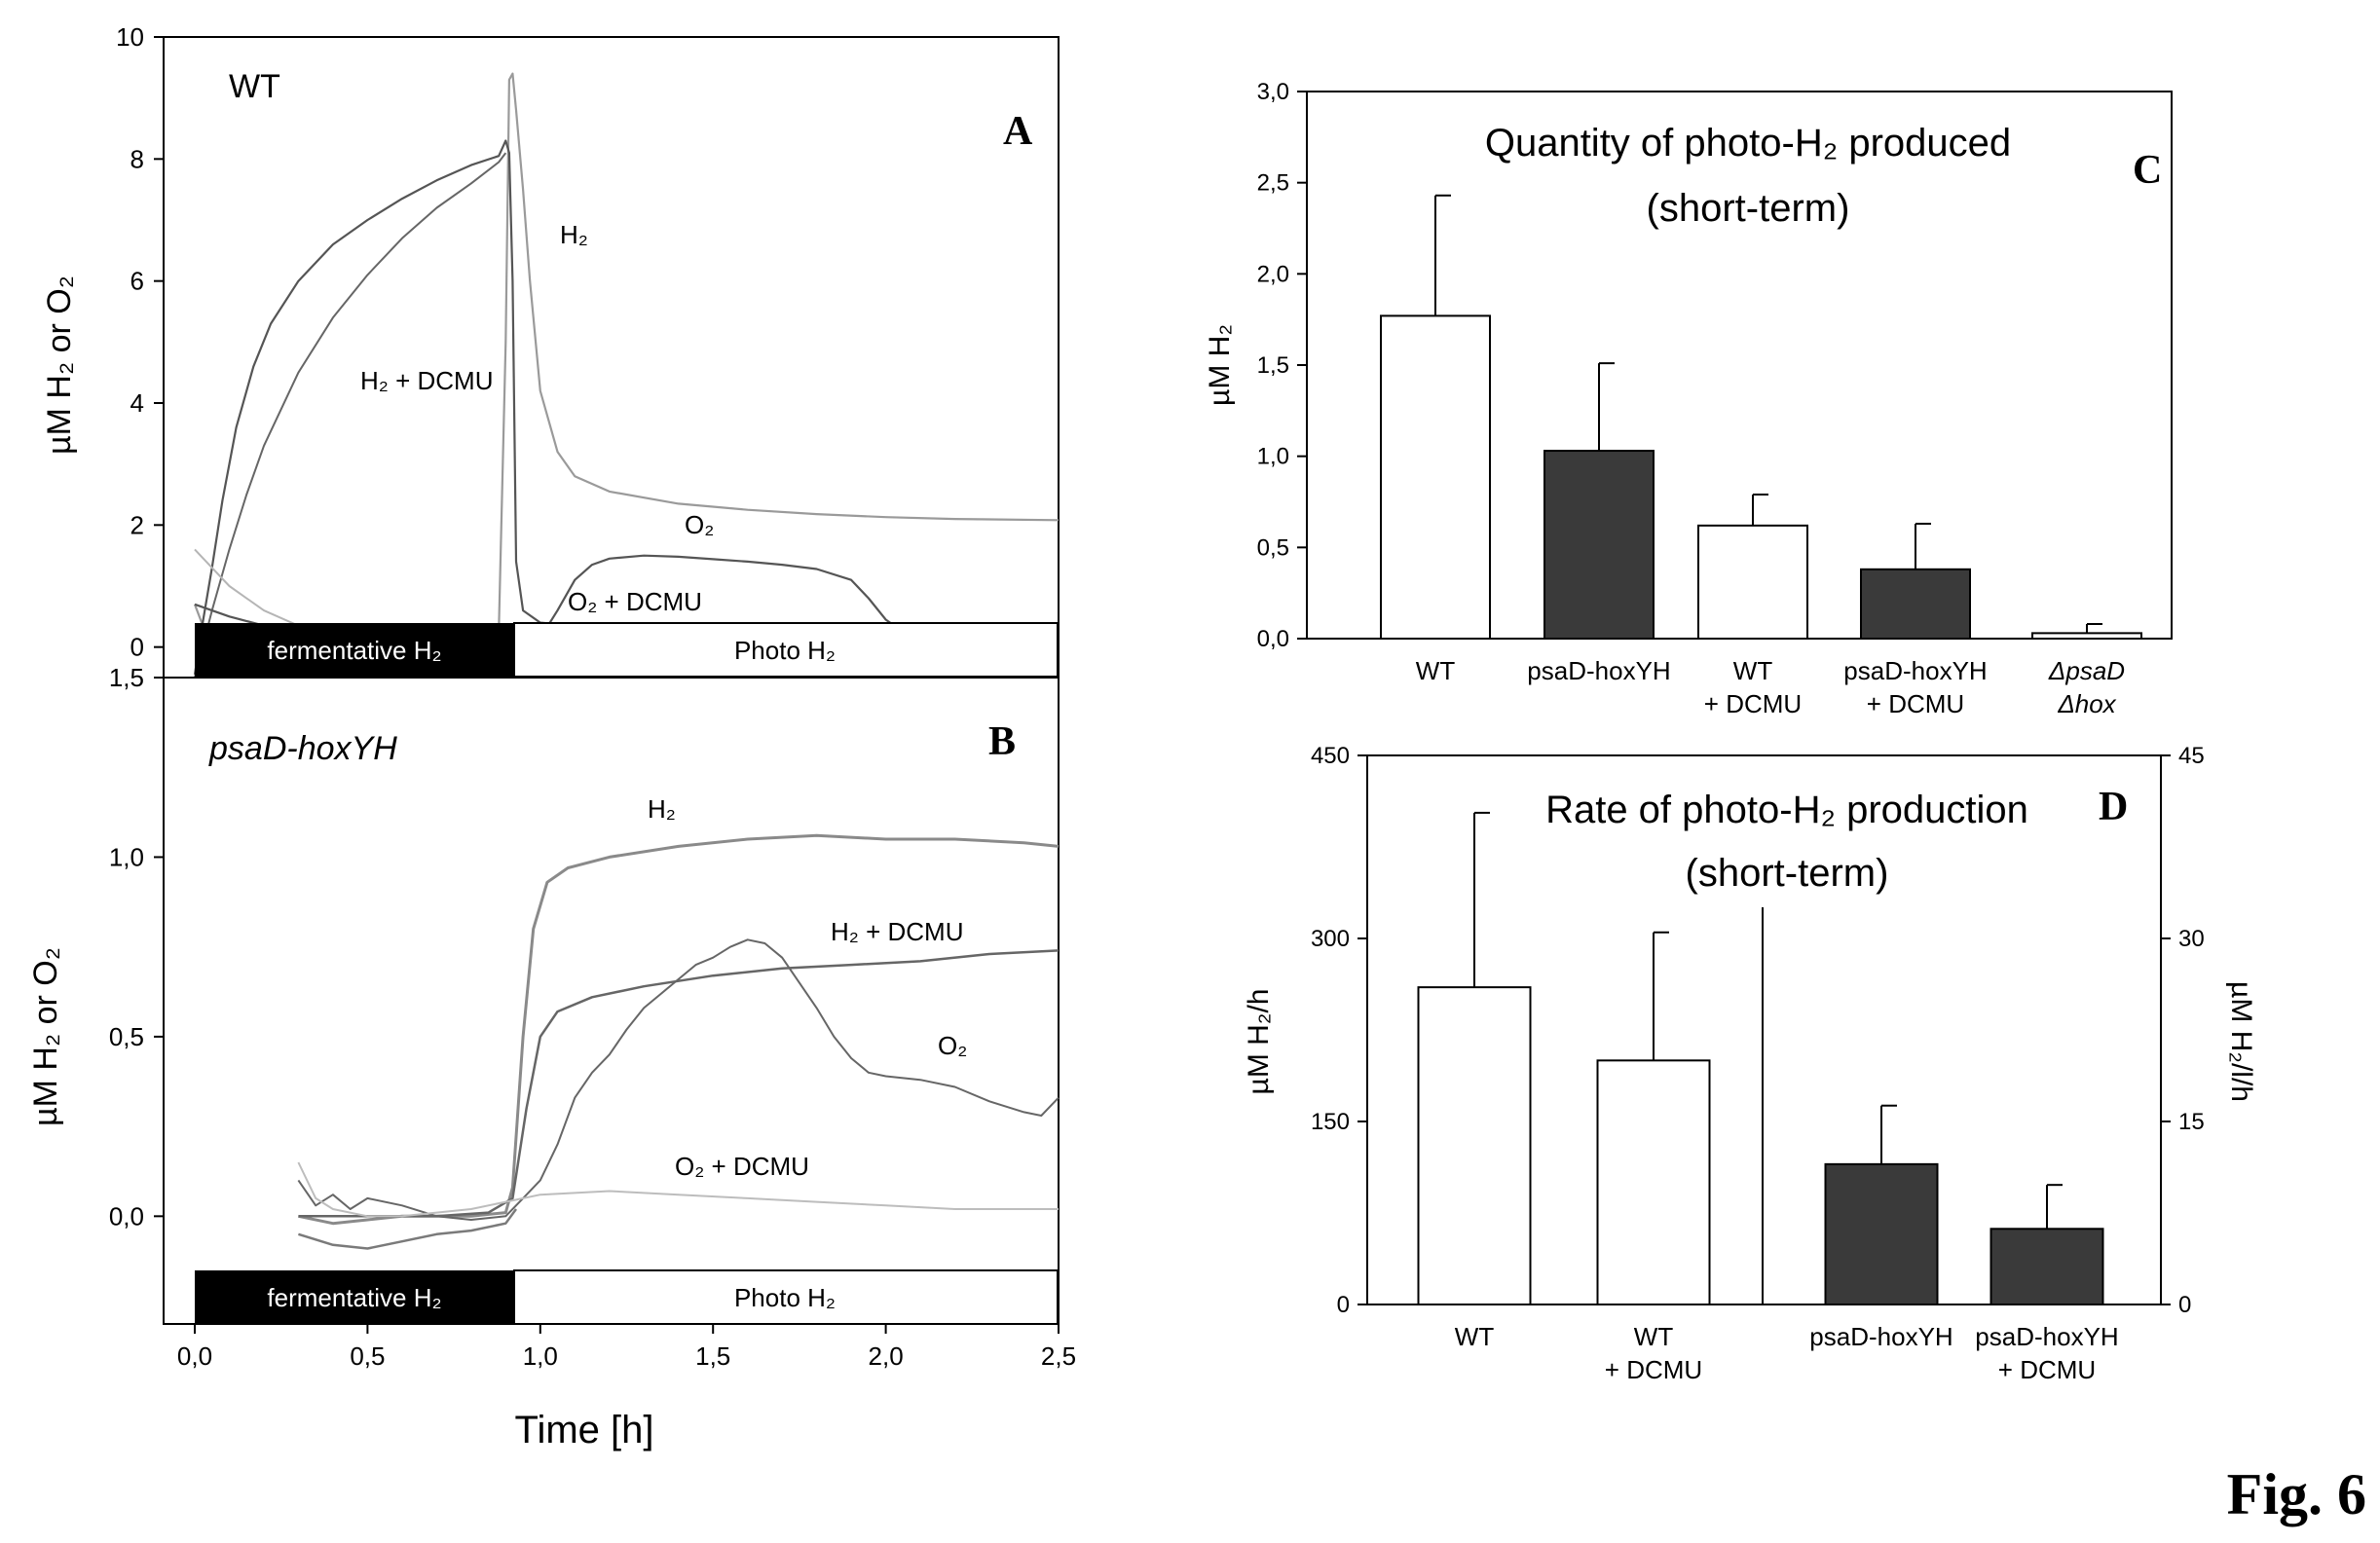 The width and height of the screenshot is (2380, 1543). What do you see at coordinates (2241, 1041) in the screenshot?
I see `panel-d-y2-axis-label: µM H₂/l/h` at bounding box center [2241, 1041].